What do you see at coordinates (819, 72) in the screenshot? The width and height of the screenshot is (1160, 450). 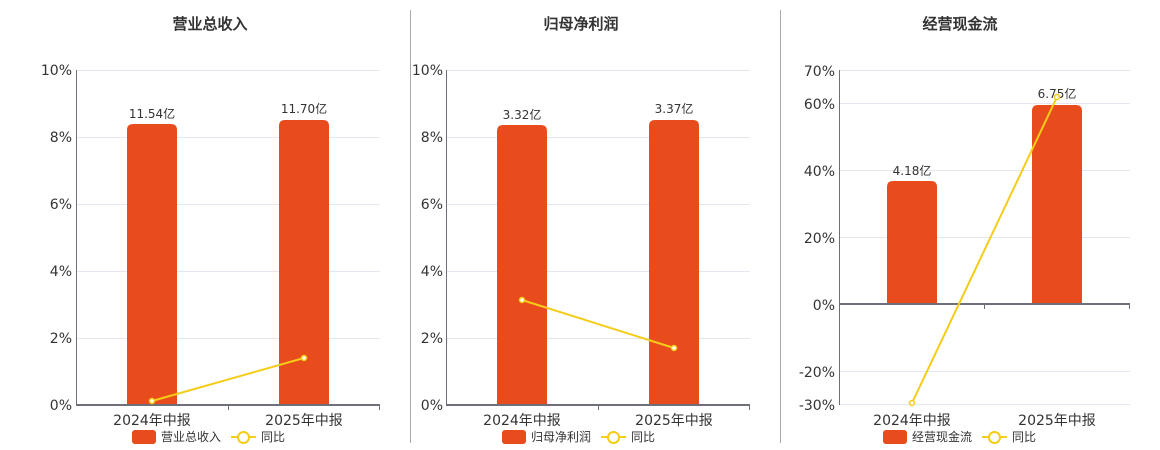 I see `y-tick: 70%` at bounding box center [819, 72].